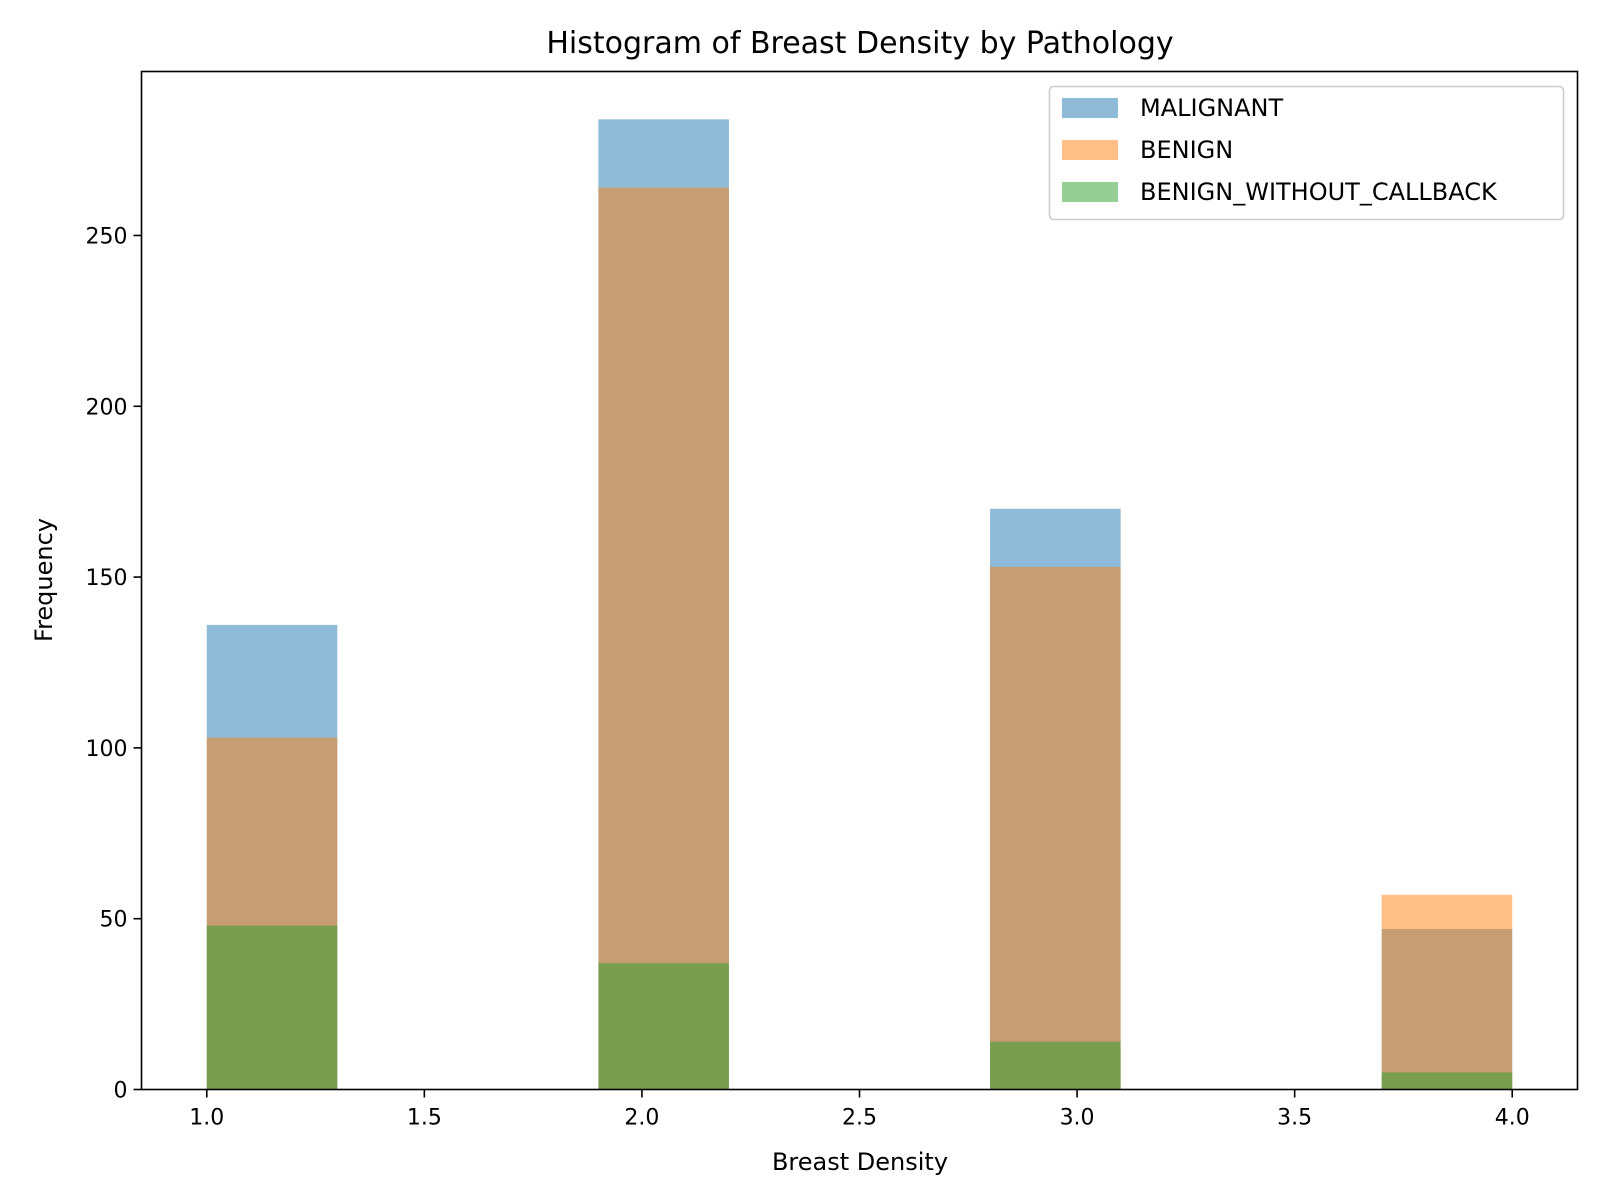  I want to click on legend: MALIGNANT BENIGN BENIGN_WITHOUT_CALLBACK, so click(1306, 153).